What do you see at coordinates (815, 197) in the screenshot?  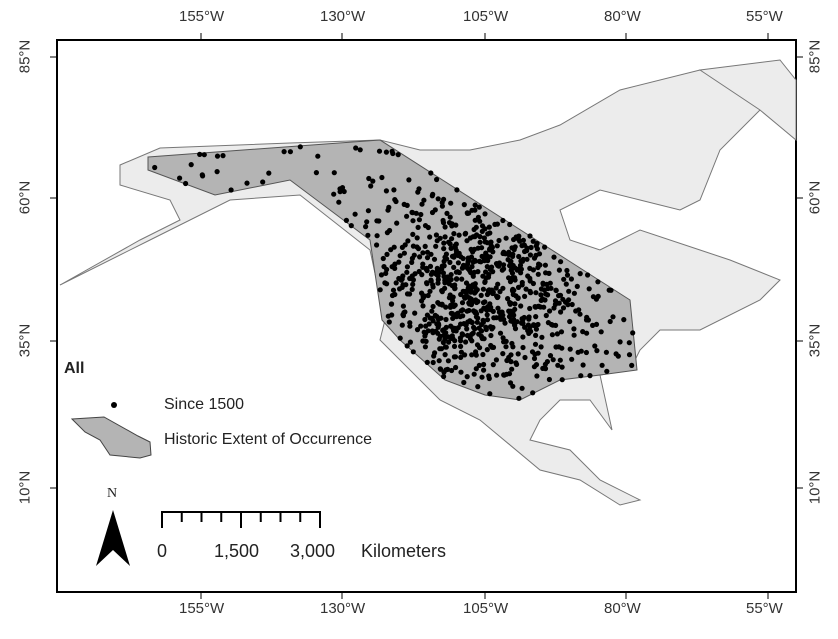 I see `lat-label-right: 60°N` at bounding box center [815, 197].